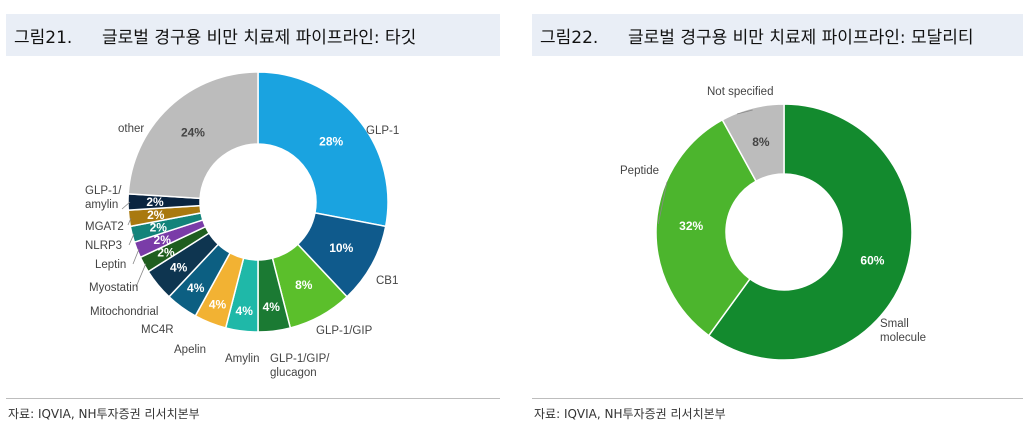 The height and width of the screenshot is (428, 1025). Describe the element at coordinates (801, 37) in the screenshot. I see `figure-22-title: 글로벌 경구용 비만 치료제 파이프라인: 모달리티` at that location.